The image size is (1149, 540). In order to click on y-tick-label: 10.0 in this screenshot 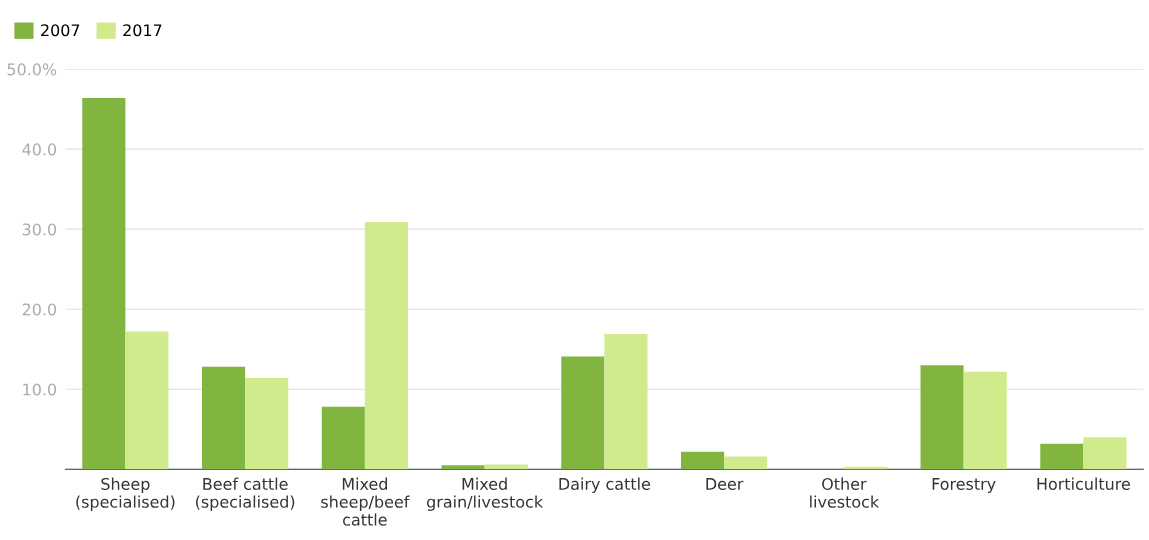, I will do `click(40, 389)`.